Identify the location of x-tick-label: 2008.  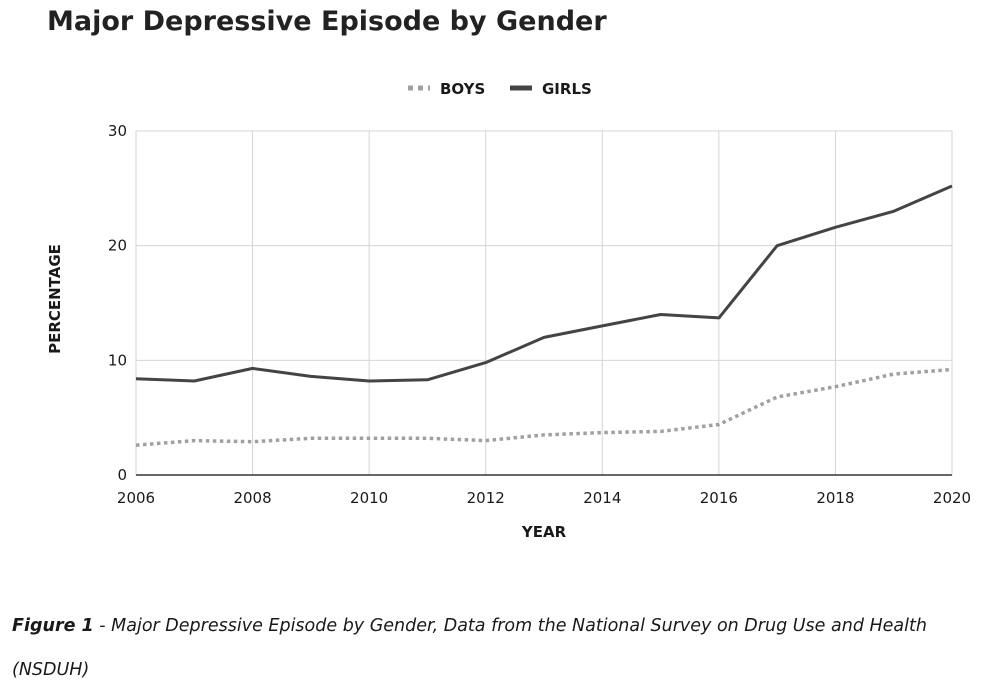
(252, 498).